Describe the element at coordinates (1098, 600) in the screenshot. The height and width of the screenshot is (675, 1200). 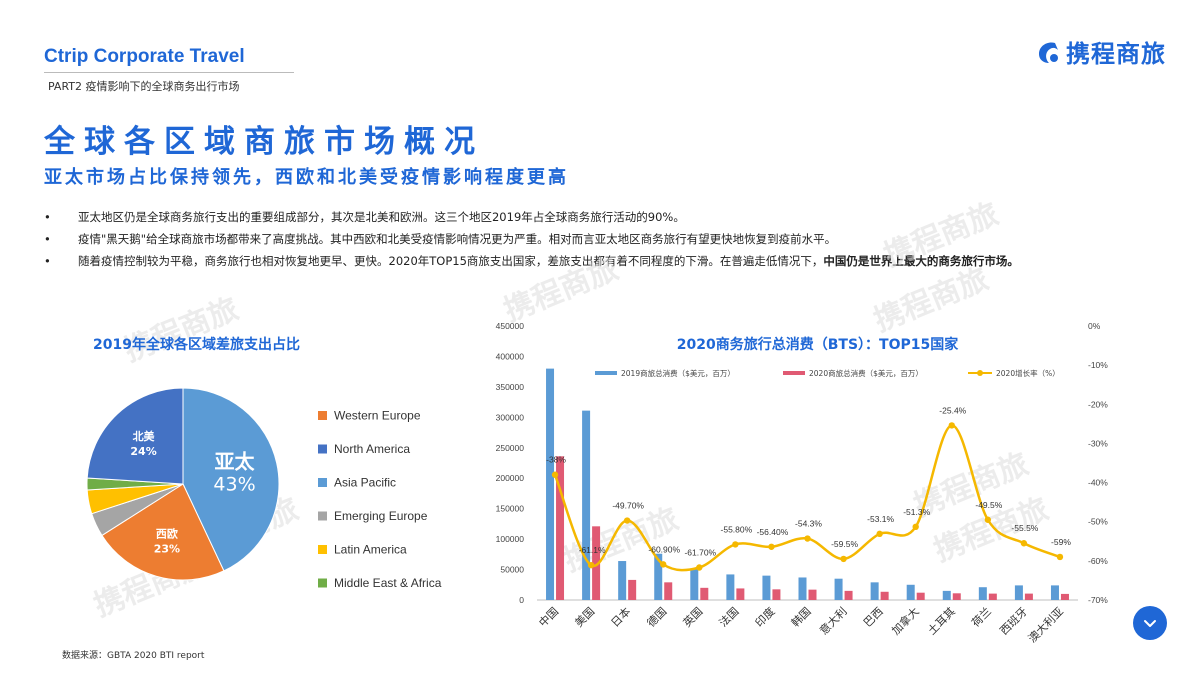
I see `y-right-tick-label: -70%` at that location.